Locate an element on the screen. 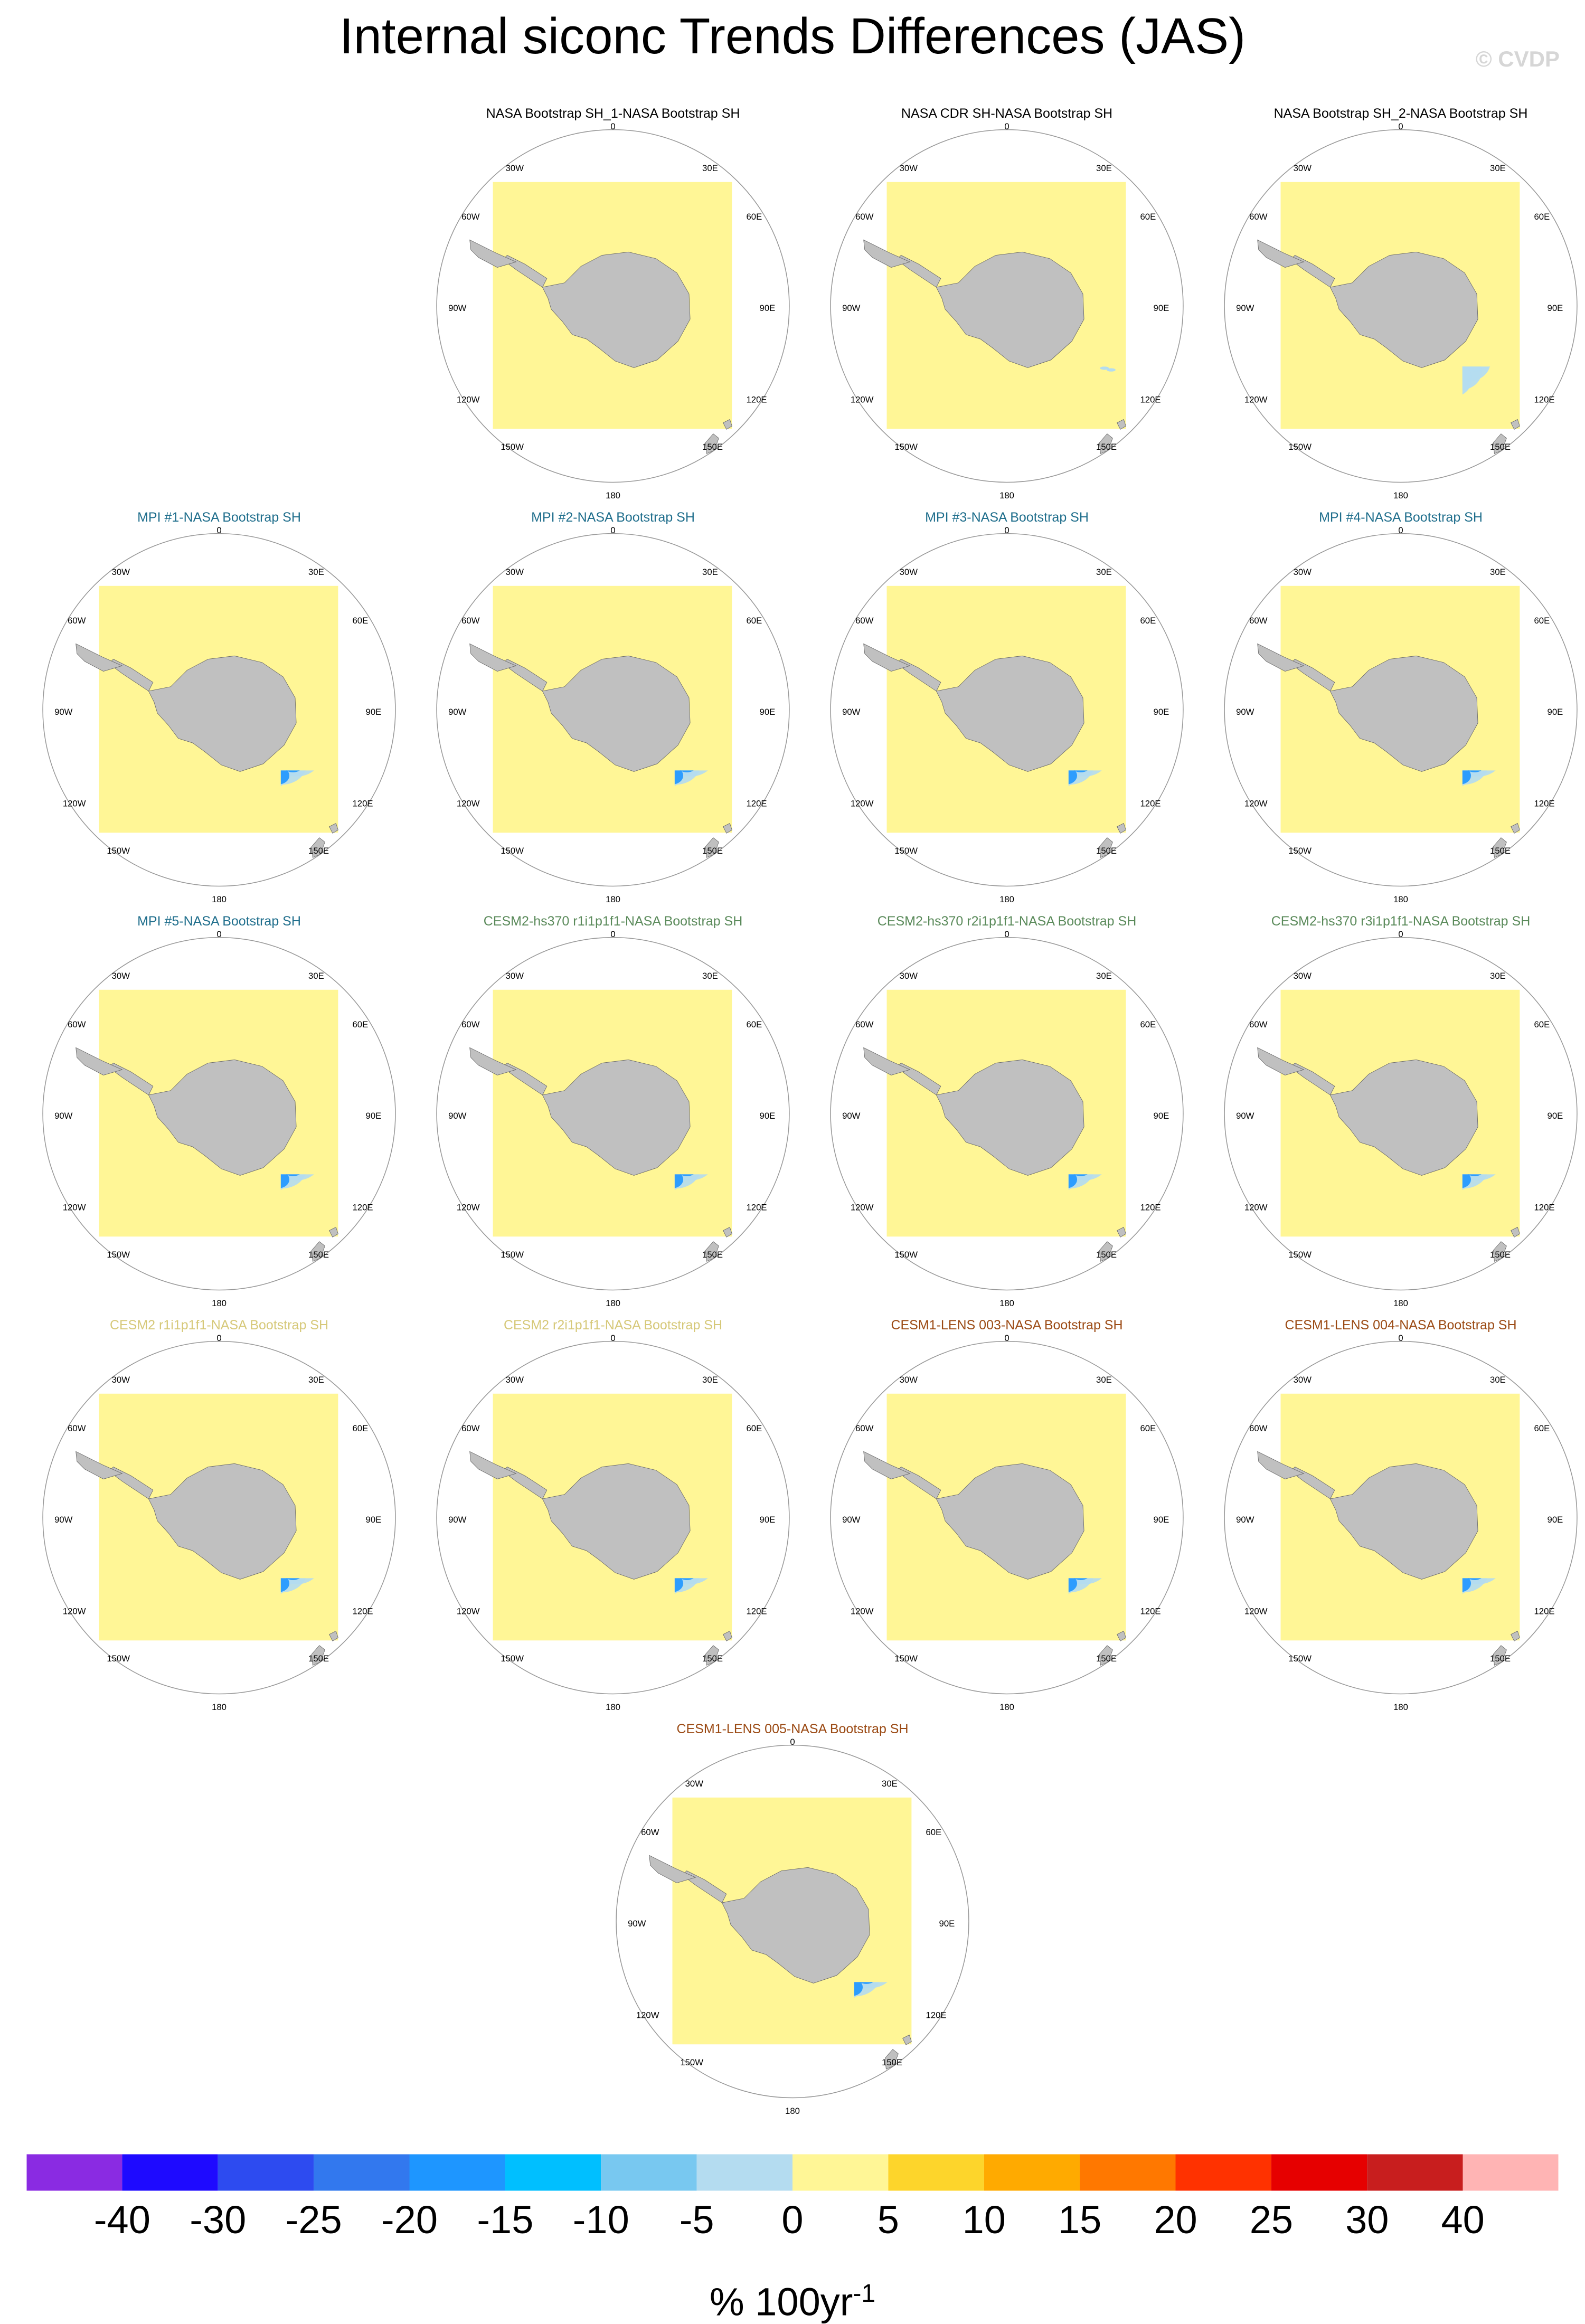 The width and height of the screenshot is (1585, 2324). panel-title: CESM2 r2i1p1f1-NASA Bootstrap SH is located at coordinates (613, 1325).